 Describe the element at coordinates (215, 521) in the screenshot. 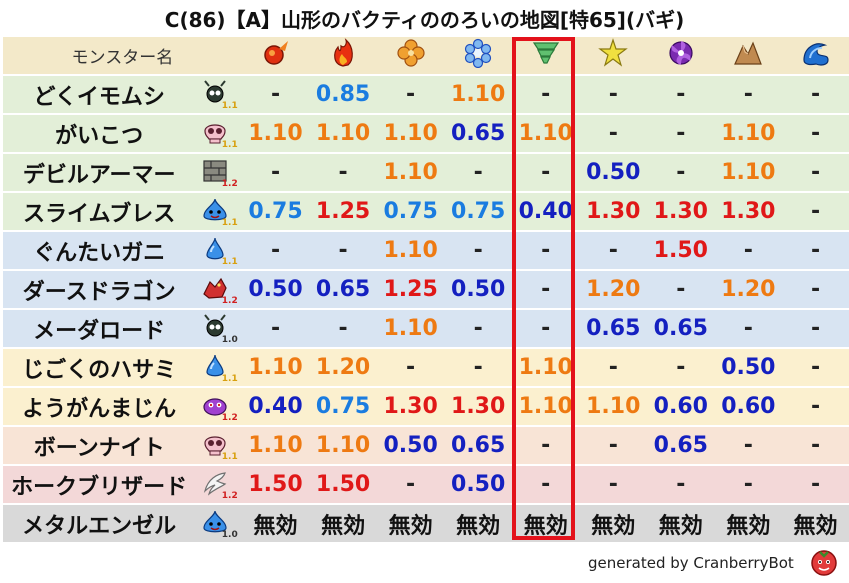

I see `slime-icon` at that location.